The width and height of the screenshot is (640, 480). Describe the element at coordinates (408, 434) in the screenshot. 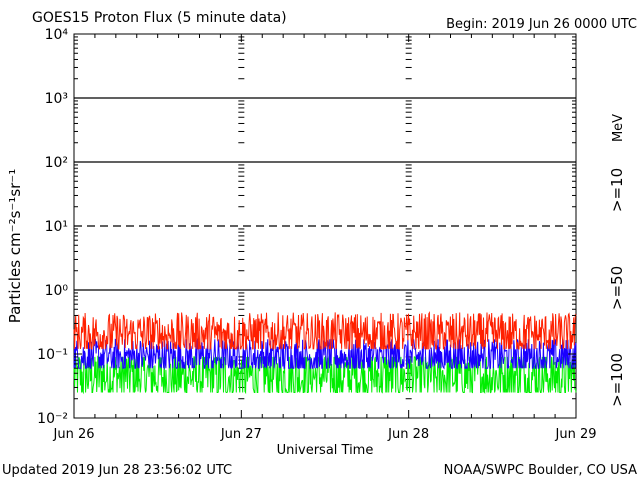

I see `x-tick-label: Jun 28` at that location.